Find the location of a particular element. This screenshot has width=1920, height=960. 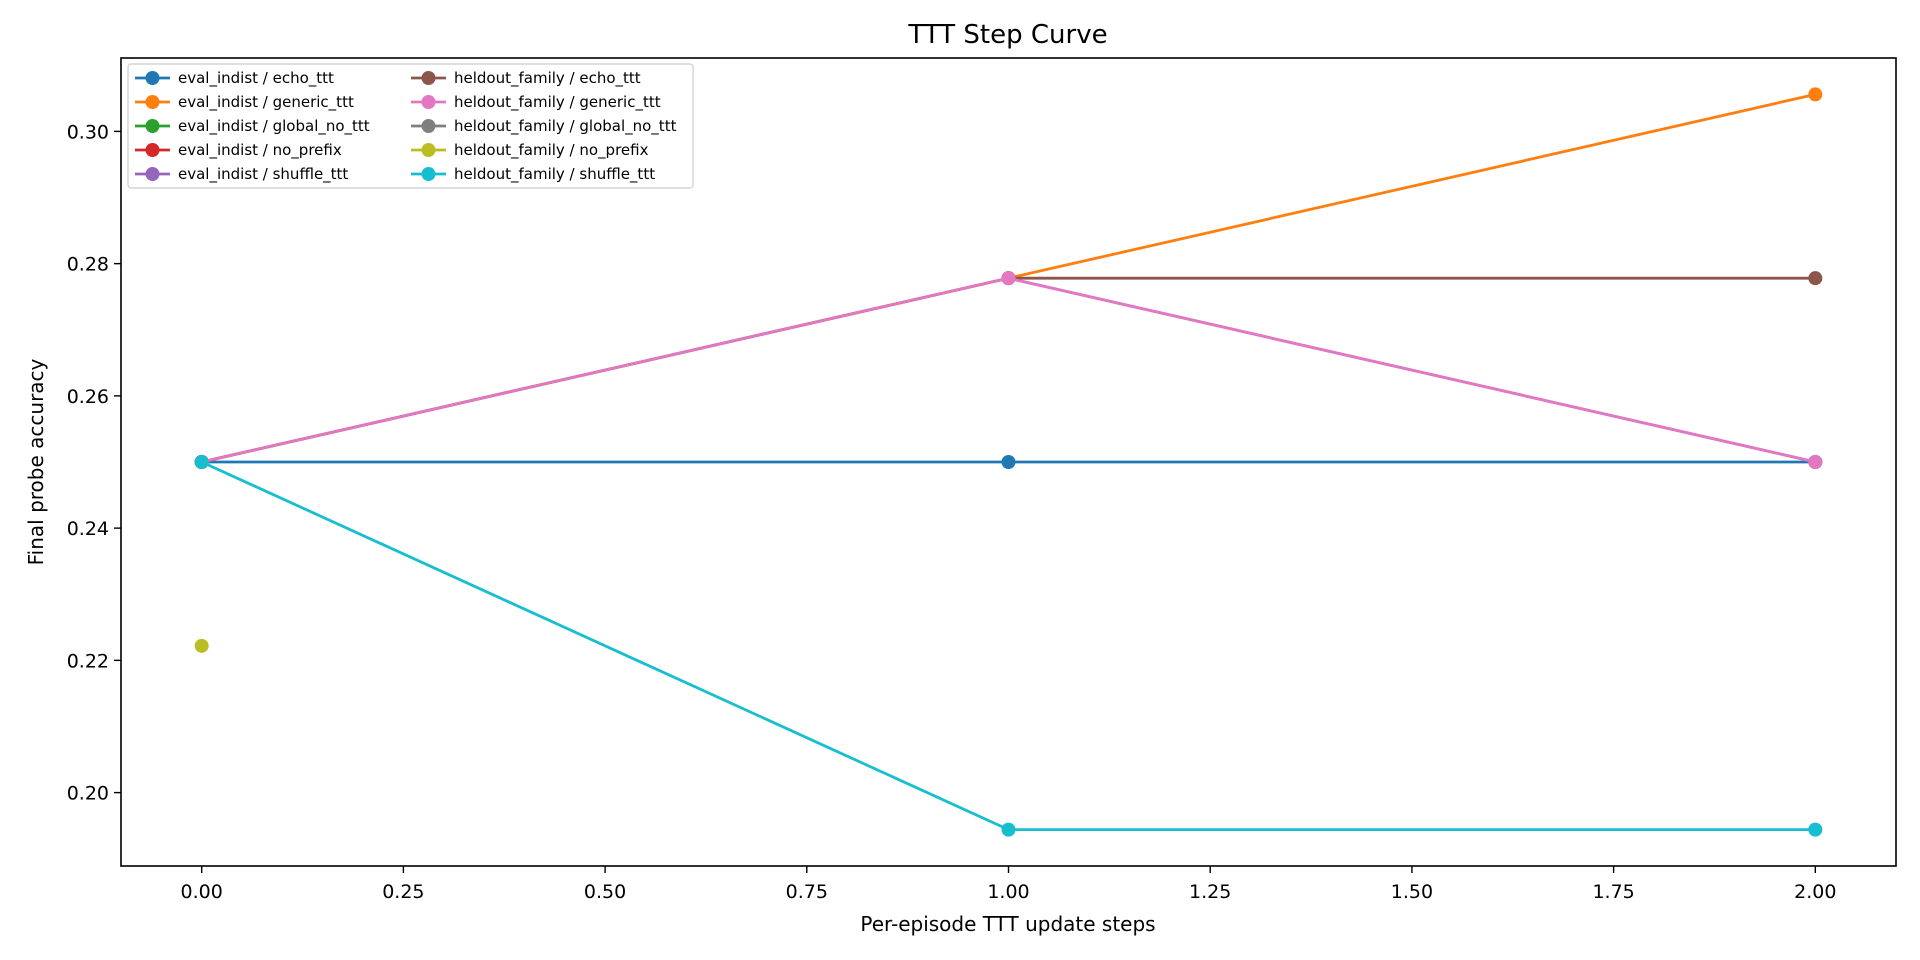

y-tick-label: 0.30 is located at coordinates (88, 132).